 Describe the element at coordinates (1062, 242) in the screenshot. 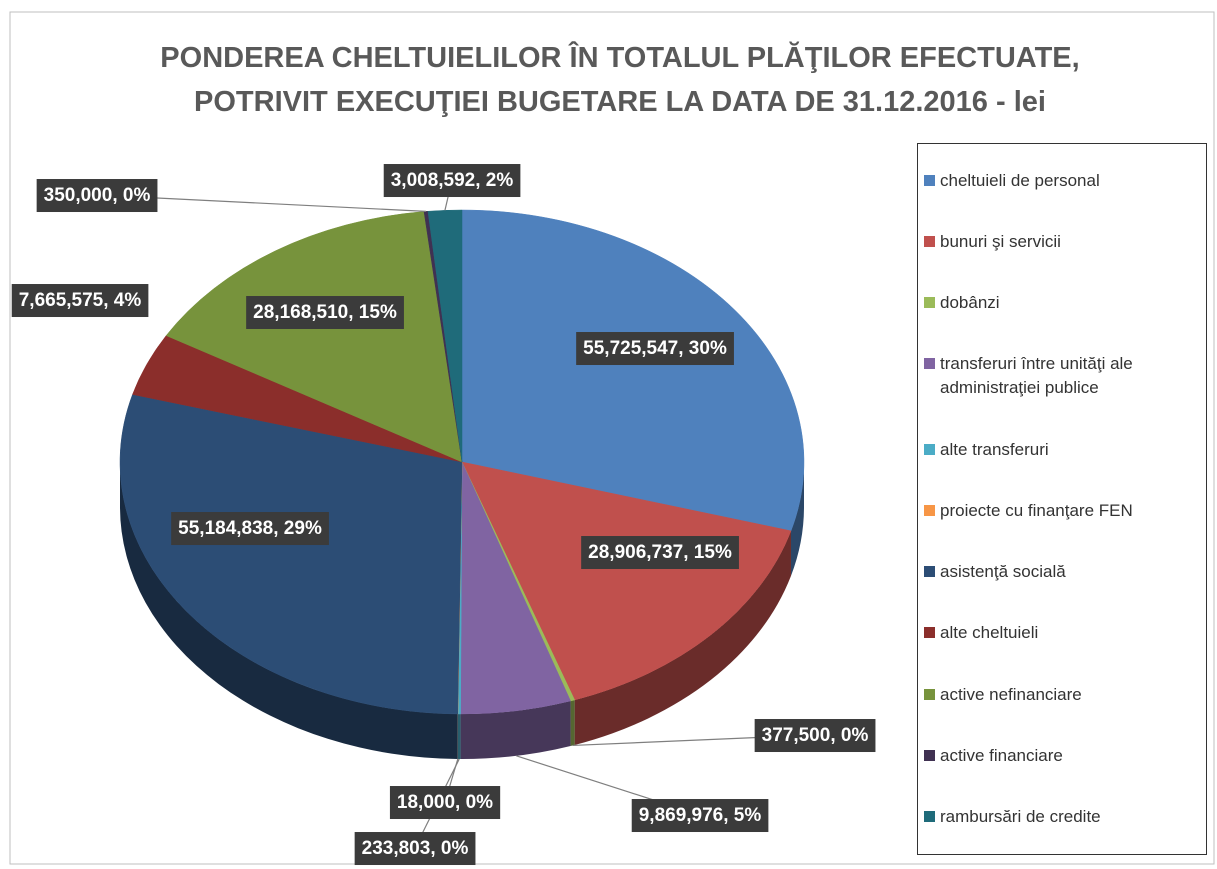

I see `legend-item: bunuri şi servicii` at that location.